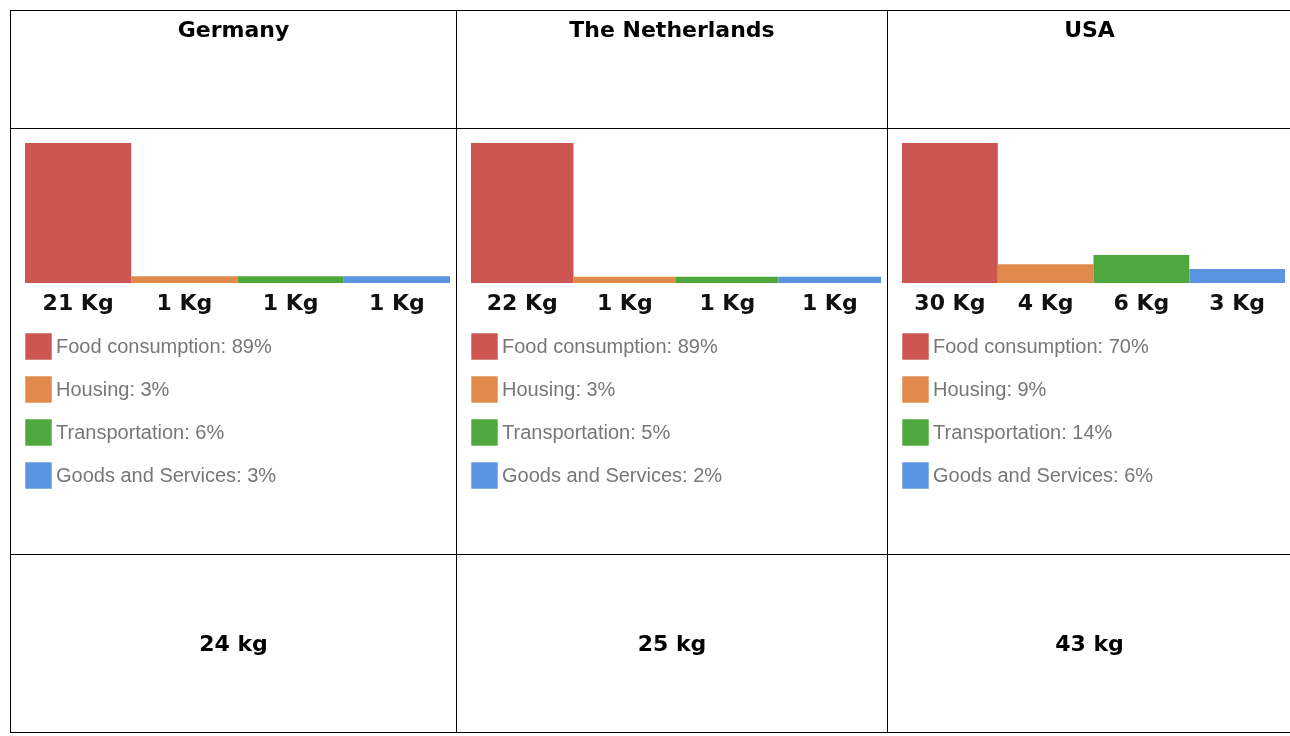 The image size is (1290, 736). I want to click on legend-label: Housing: 9%, so click(990, 388).